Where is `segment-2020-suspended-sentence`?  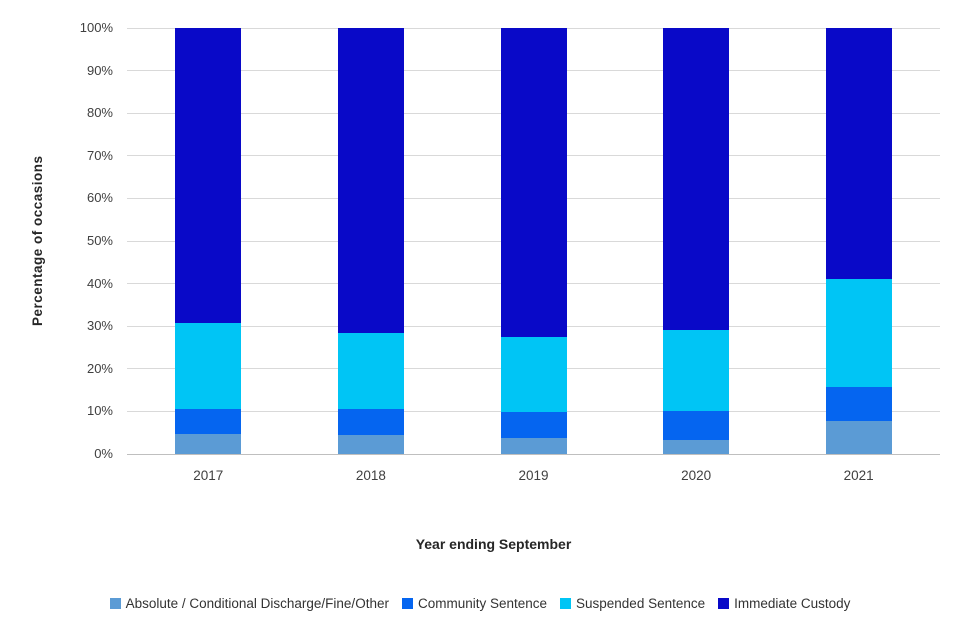
segment-2020-suspended-sentence is located at coordinates (696, 370).